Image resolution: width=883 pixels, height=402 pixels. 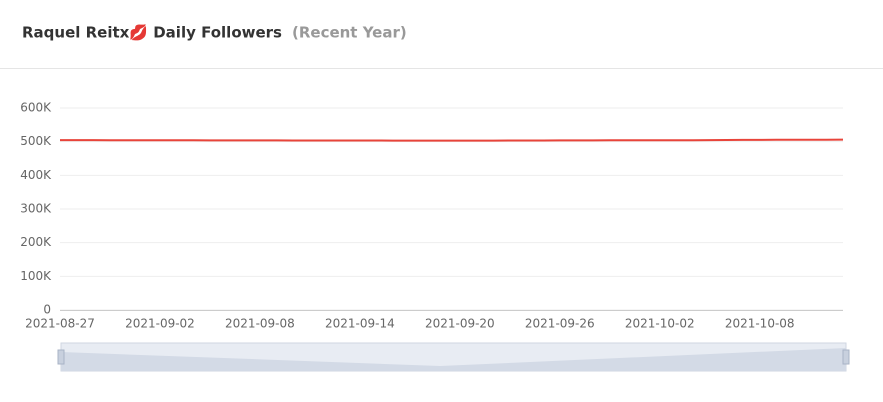 What do you see at coordinates (36, 276) in the screenshot?
I see `y-tick-label: 100K` at bounding box center [36, 276].